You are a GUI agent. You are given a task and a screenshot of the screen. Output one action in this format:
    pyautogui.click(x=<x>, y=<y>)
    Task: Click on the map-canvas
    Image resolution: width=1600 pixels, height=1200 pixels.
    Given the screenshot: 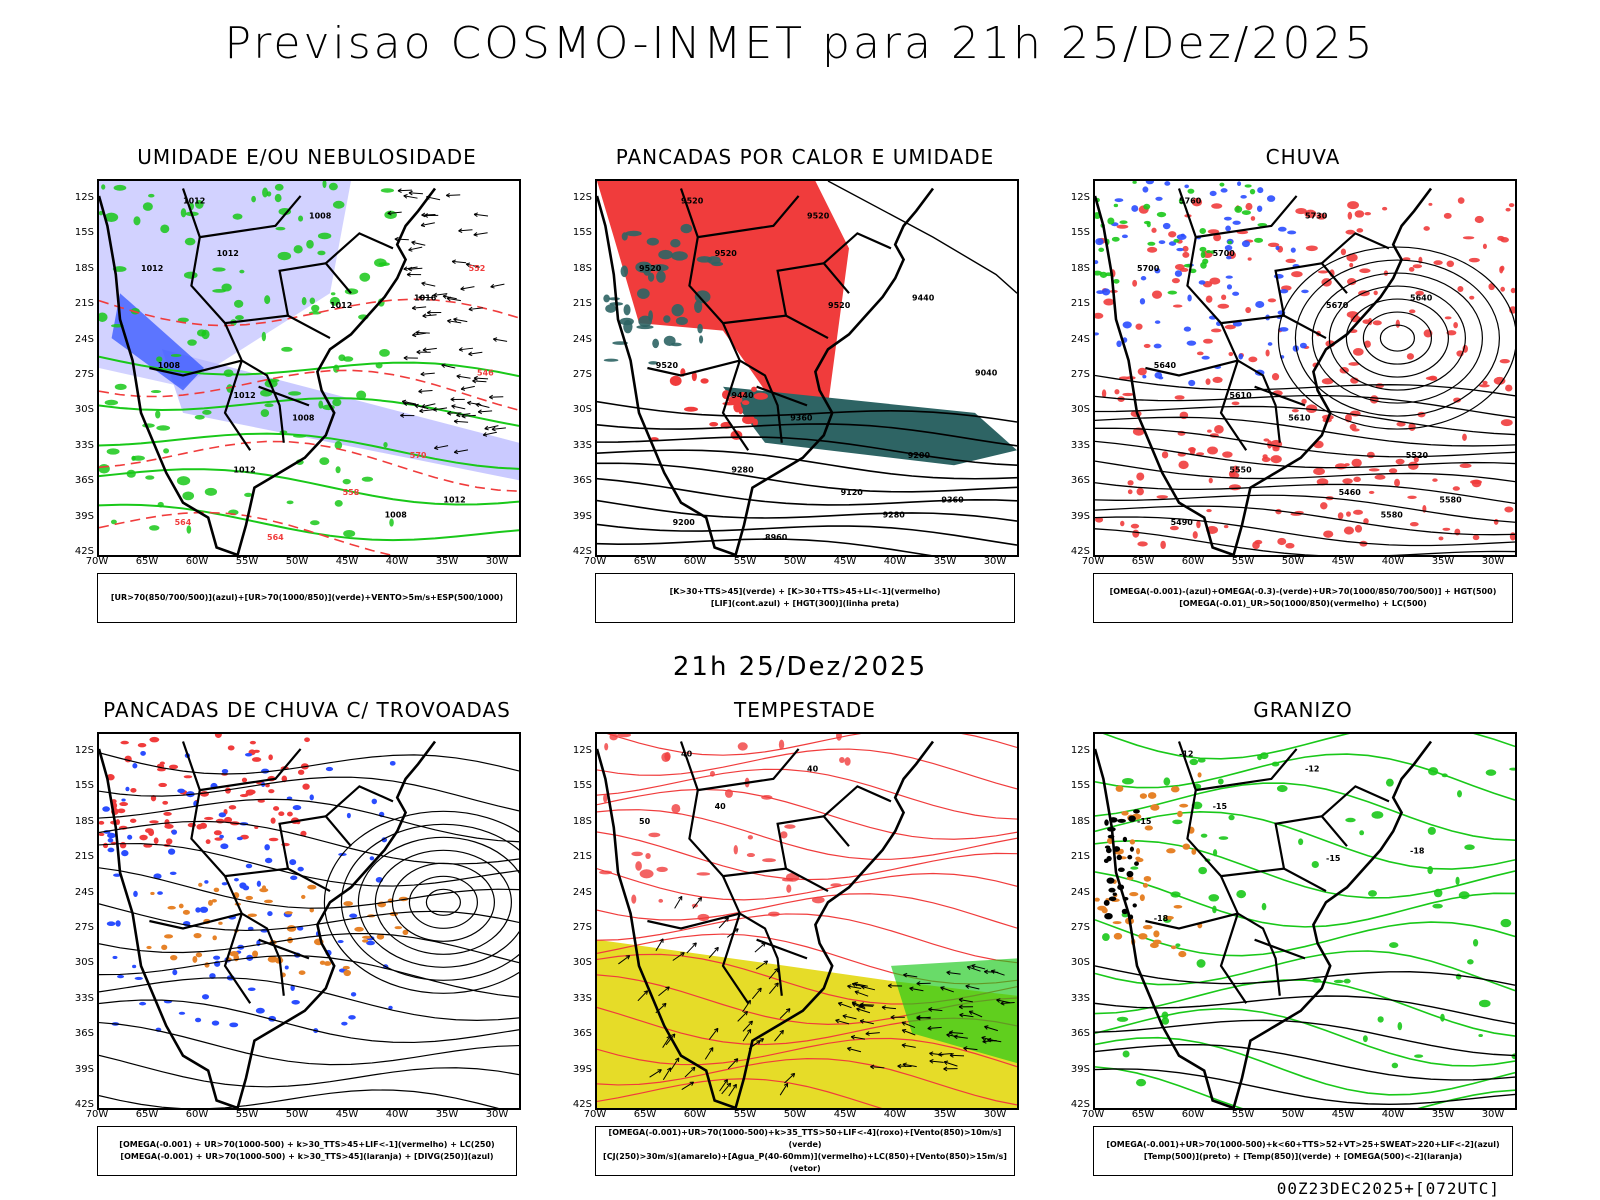 What is the action you would take?
    pyautogui.click(x=309, y=921)
    